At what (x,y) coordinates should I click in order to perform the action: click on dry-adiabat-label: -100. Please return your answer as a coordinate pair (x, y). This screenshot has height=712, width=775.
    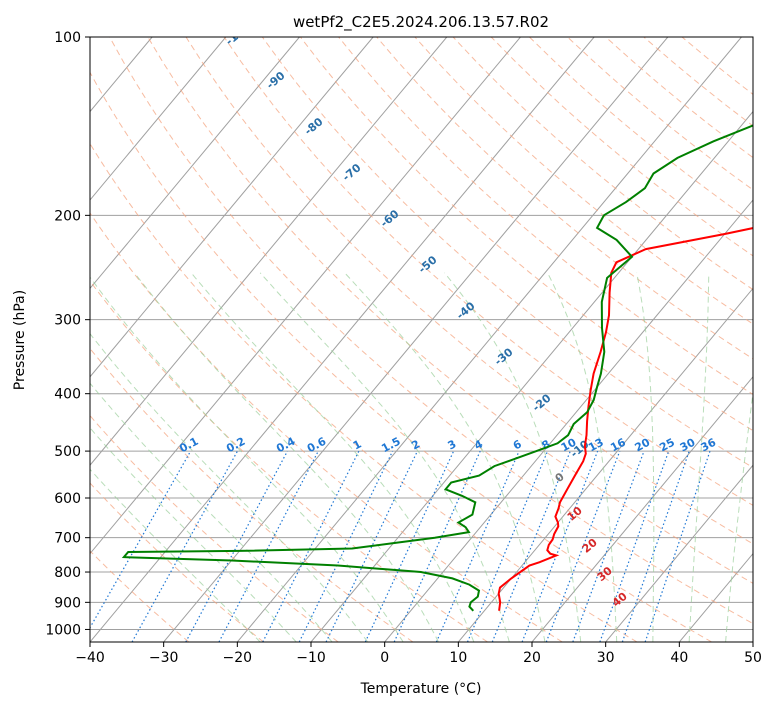
    Looking at the image, I should click on (238, 34).